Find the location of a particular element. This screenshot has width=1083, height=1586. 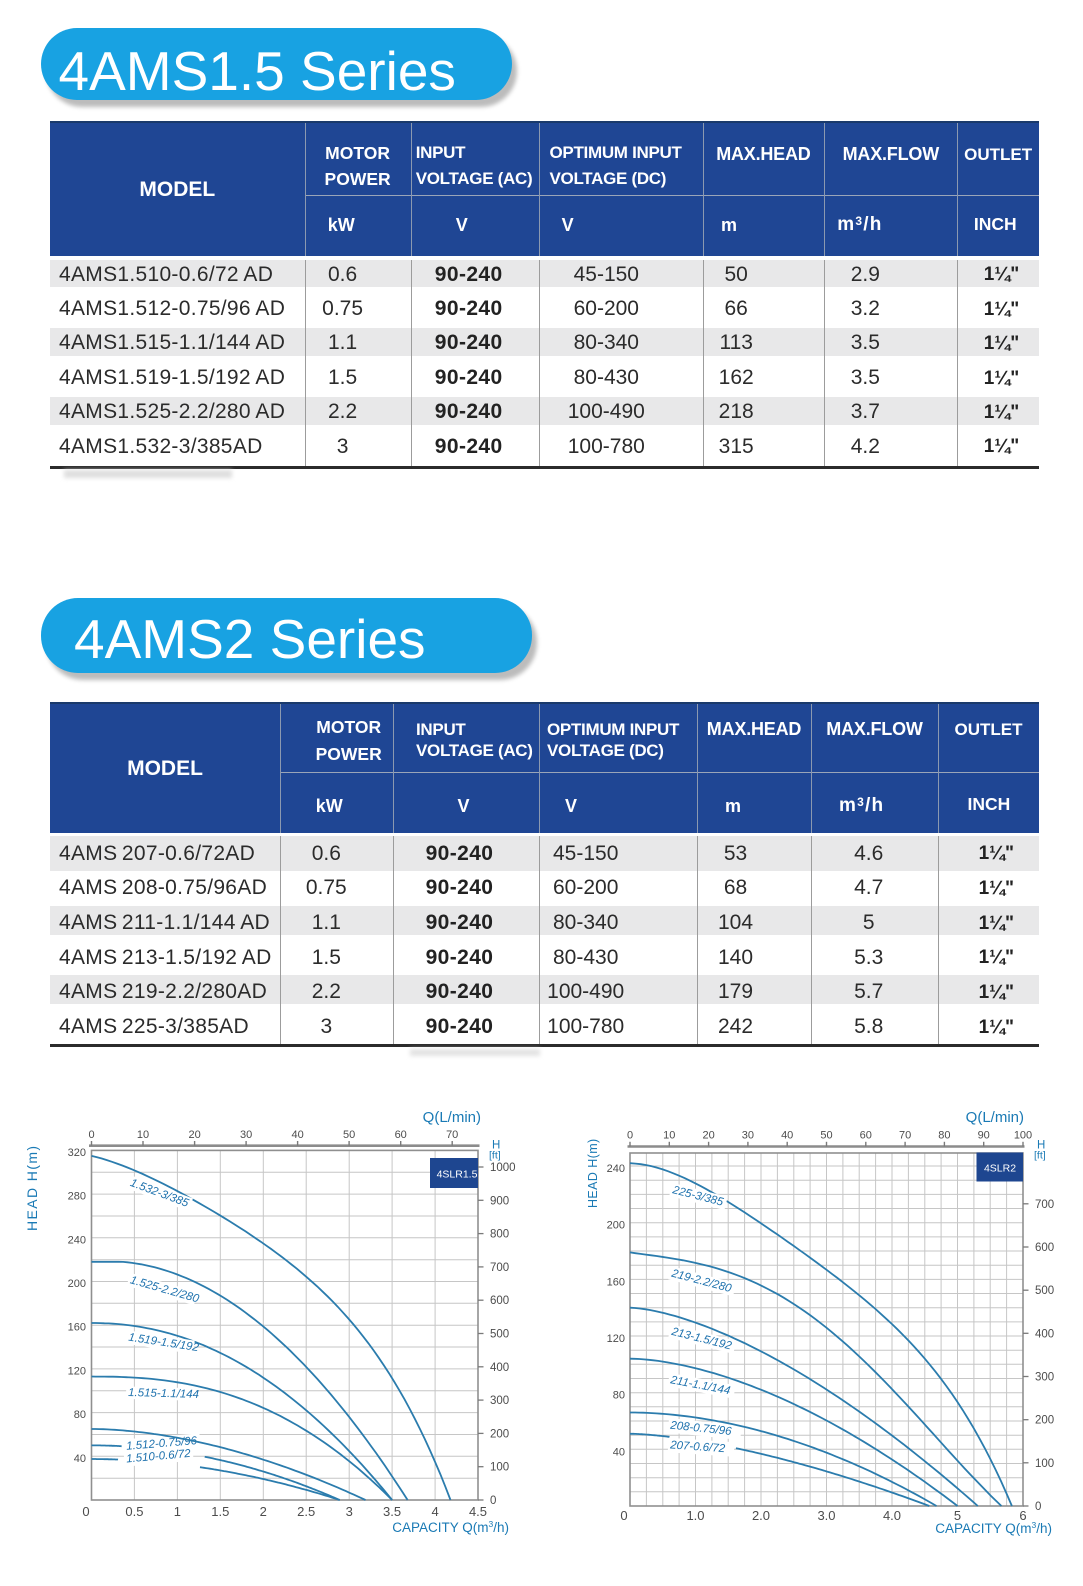

svg-text: 320 is located at coordinates (77, 1153).